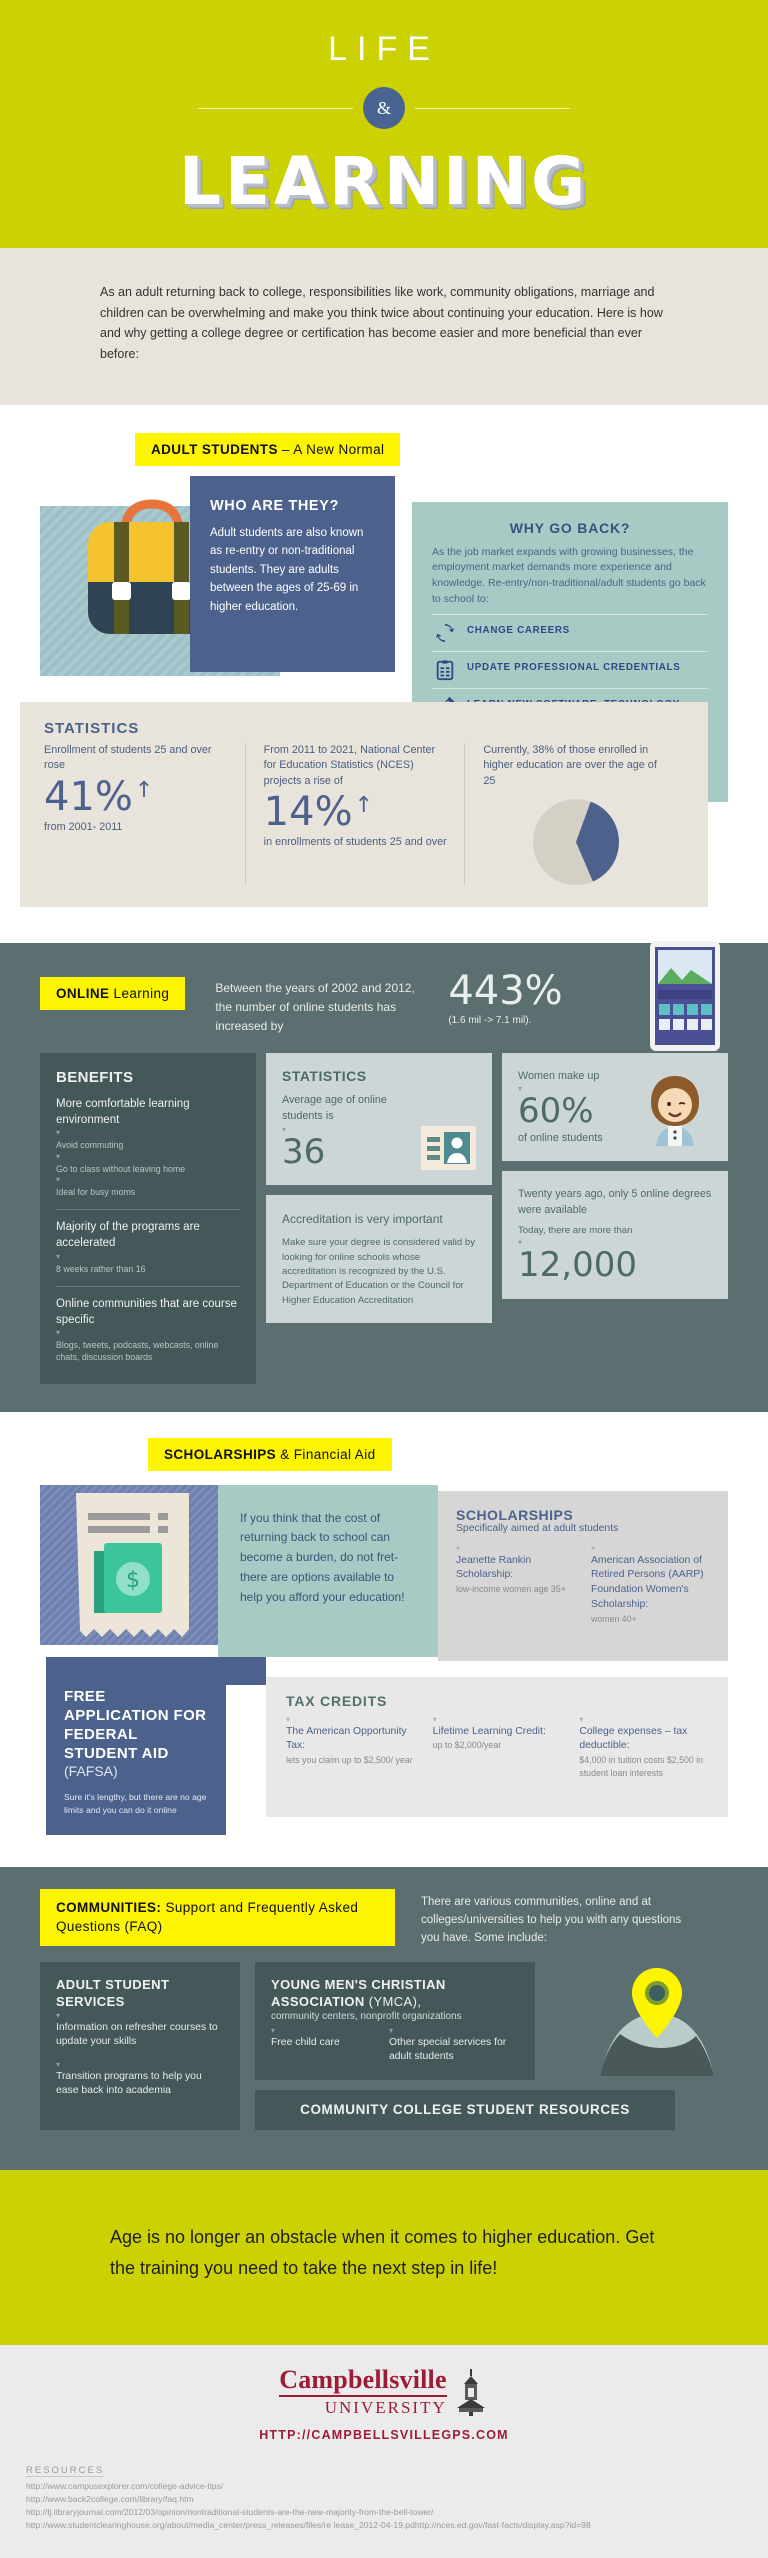 The image size is (768, 2558). What do you see at coordinates (214, 449) in the screenshot?
I see `adult-tag-bold: ADULT STUDENTS` at bounding box center [214, 449].